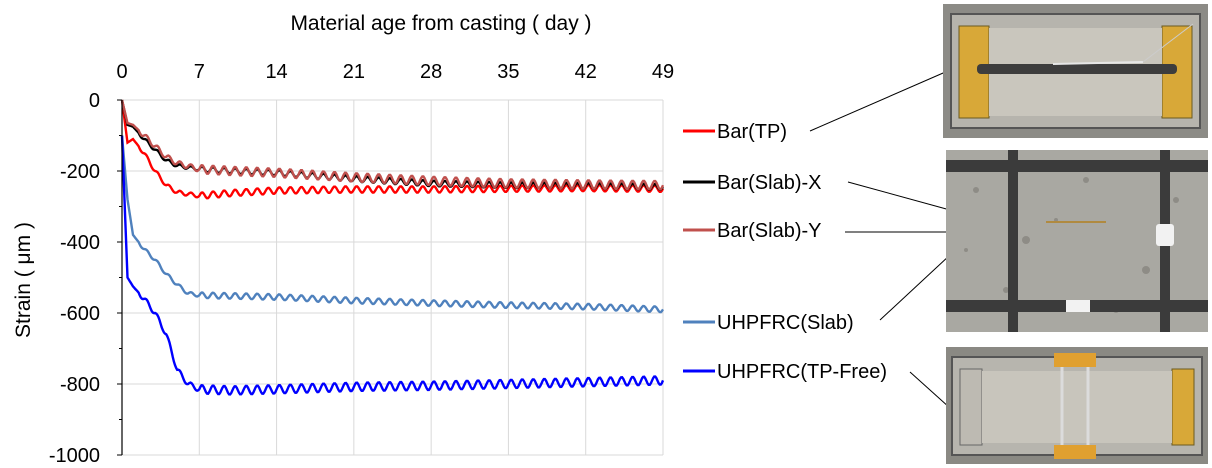 The height and width of the screenshot is (468, 1212). Describe the element at coordinates (769, 183) in the screenshot. I see `legend-label: Bar(Slab)-X` at that location.